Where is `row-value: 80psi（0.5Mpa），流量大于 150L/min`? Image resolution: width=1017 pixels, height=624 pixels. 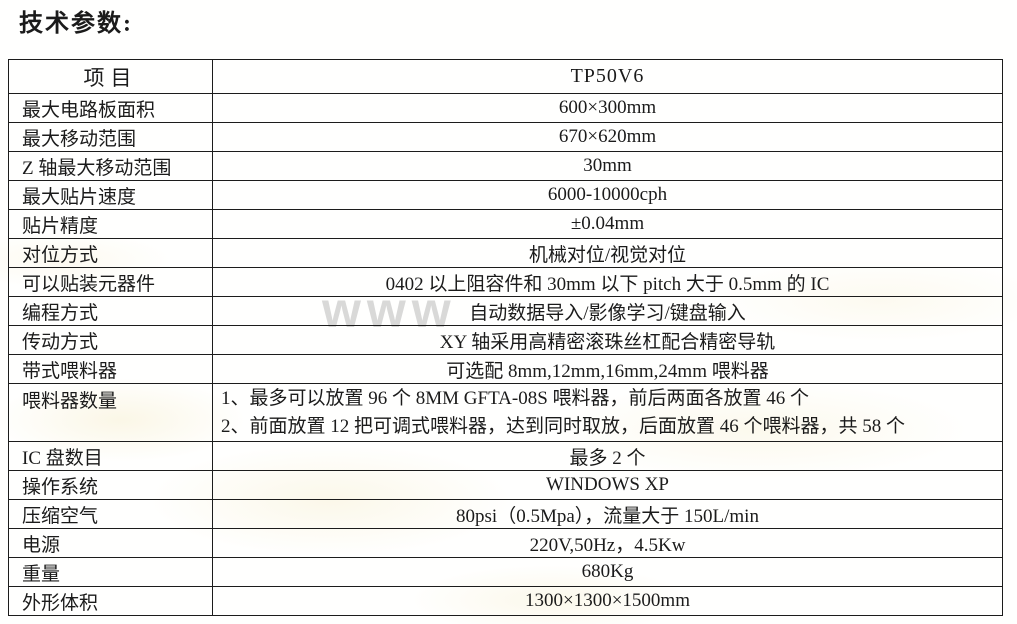
row-value: 80psi（0.5Mpa），流量大于 150L/min is located at coordinates (607, 514).